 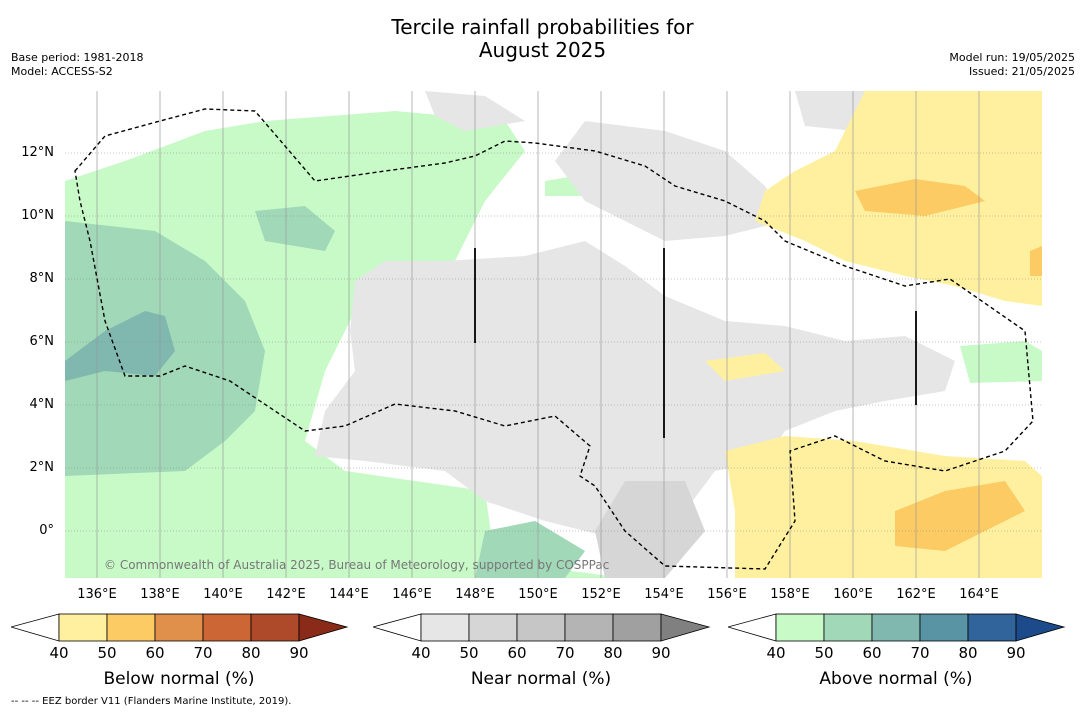 What do you see at coordinates (727, 594) in the screenshot?
I see `x-tick-label: 156°E` at bounding box center [727, 594].